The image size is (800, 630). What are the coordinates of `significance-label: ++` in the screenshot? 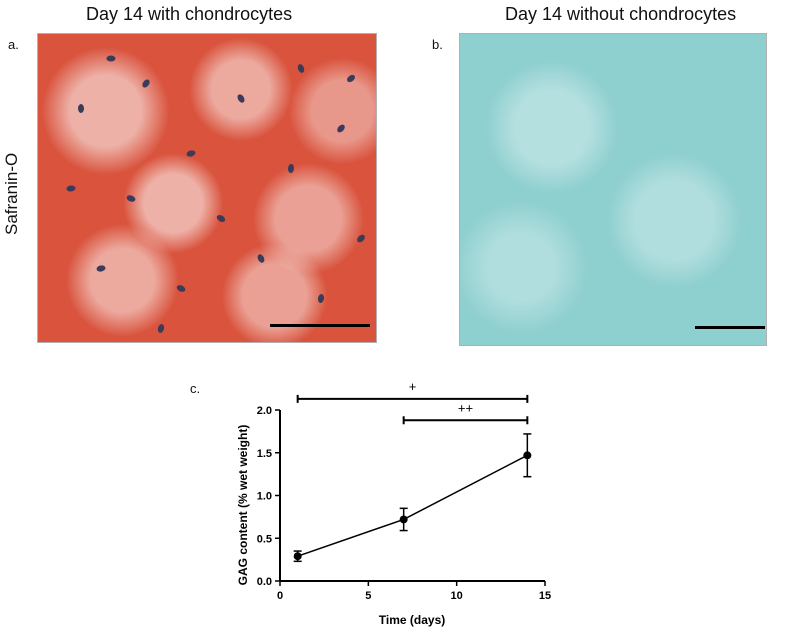 It's located at (465, 407).